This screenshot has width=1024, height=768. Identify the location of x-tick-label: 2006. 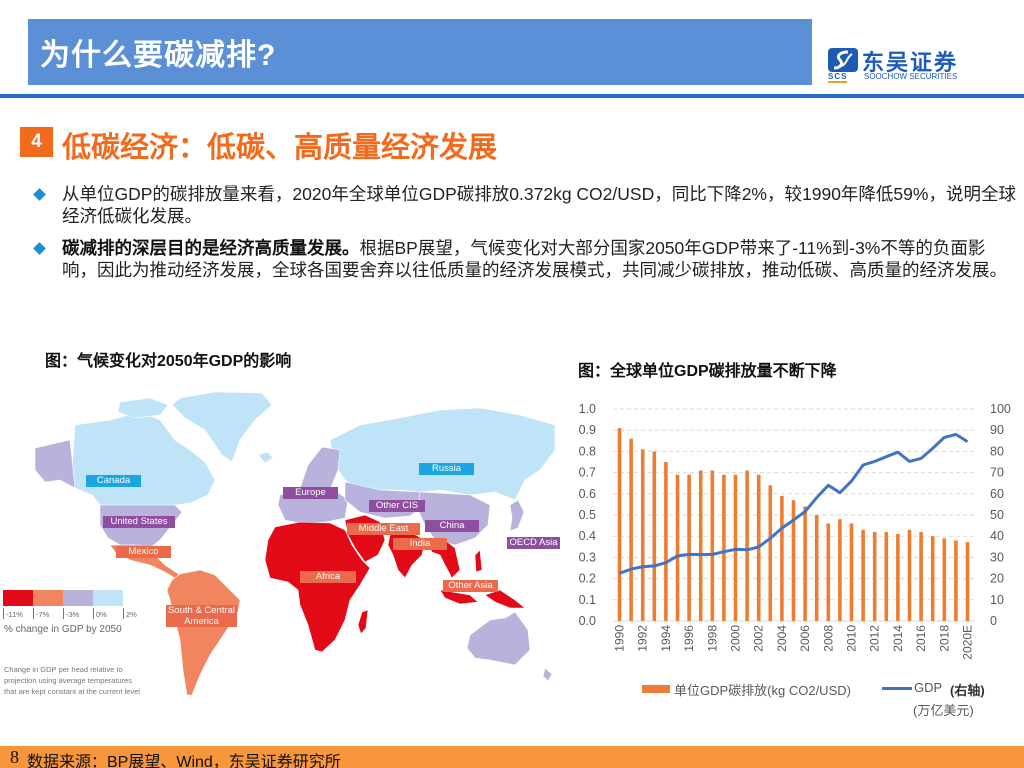
(805, 638).